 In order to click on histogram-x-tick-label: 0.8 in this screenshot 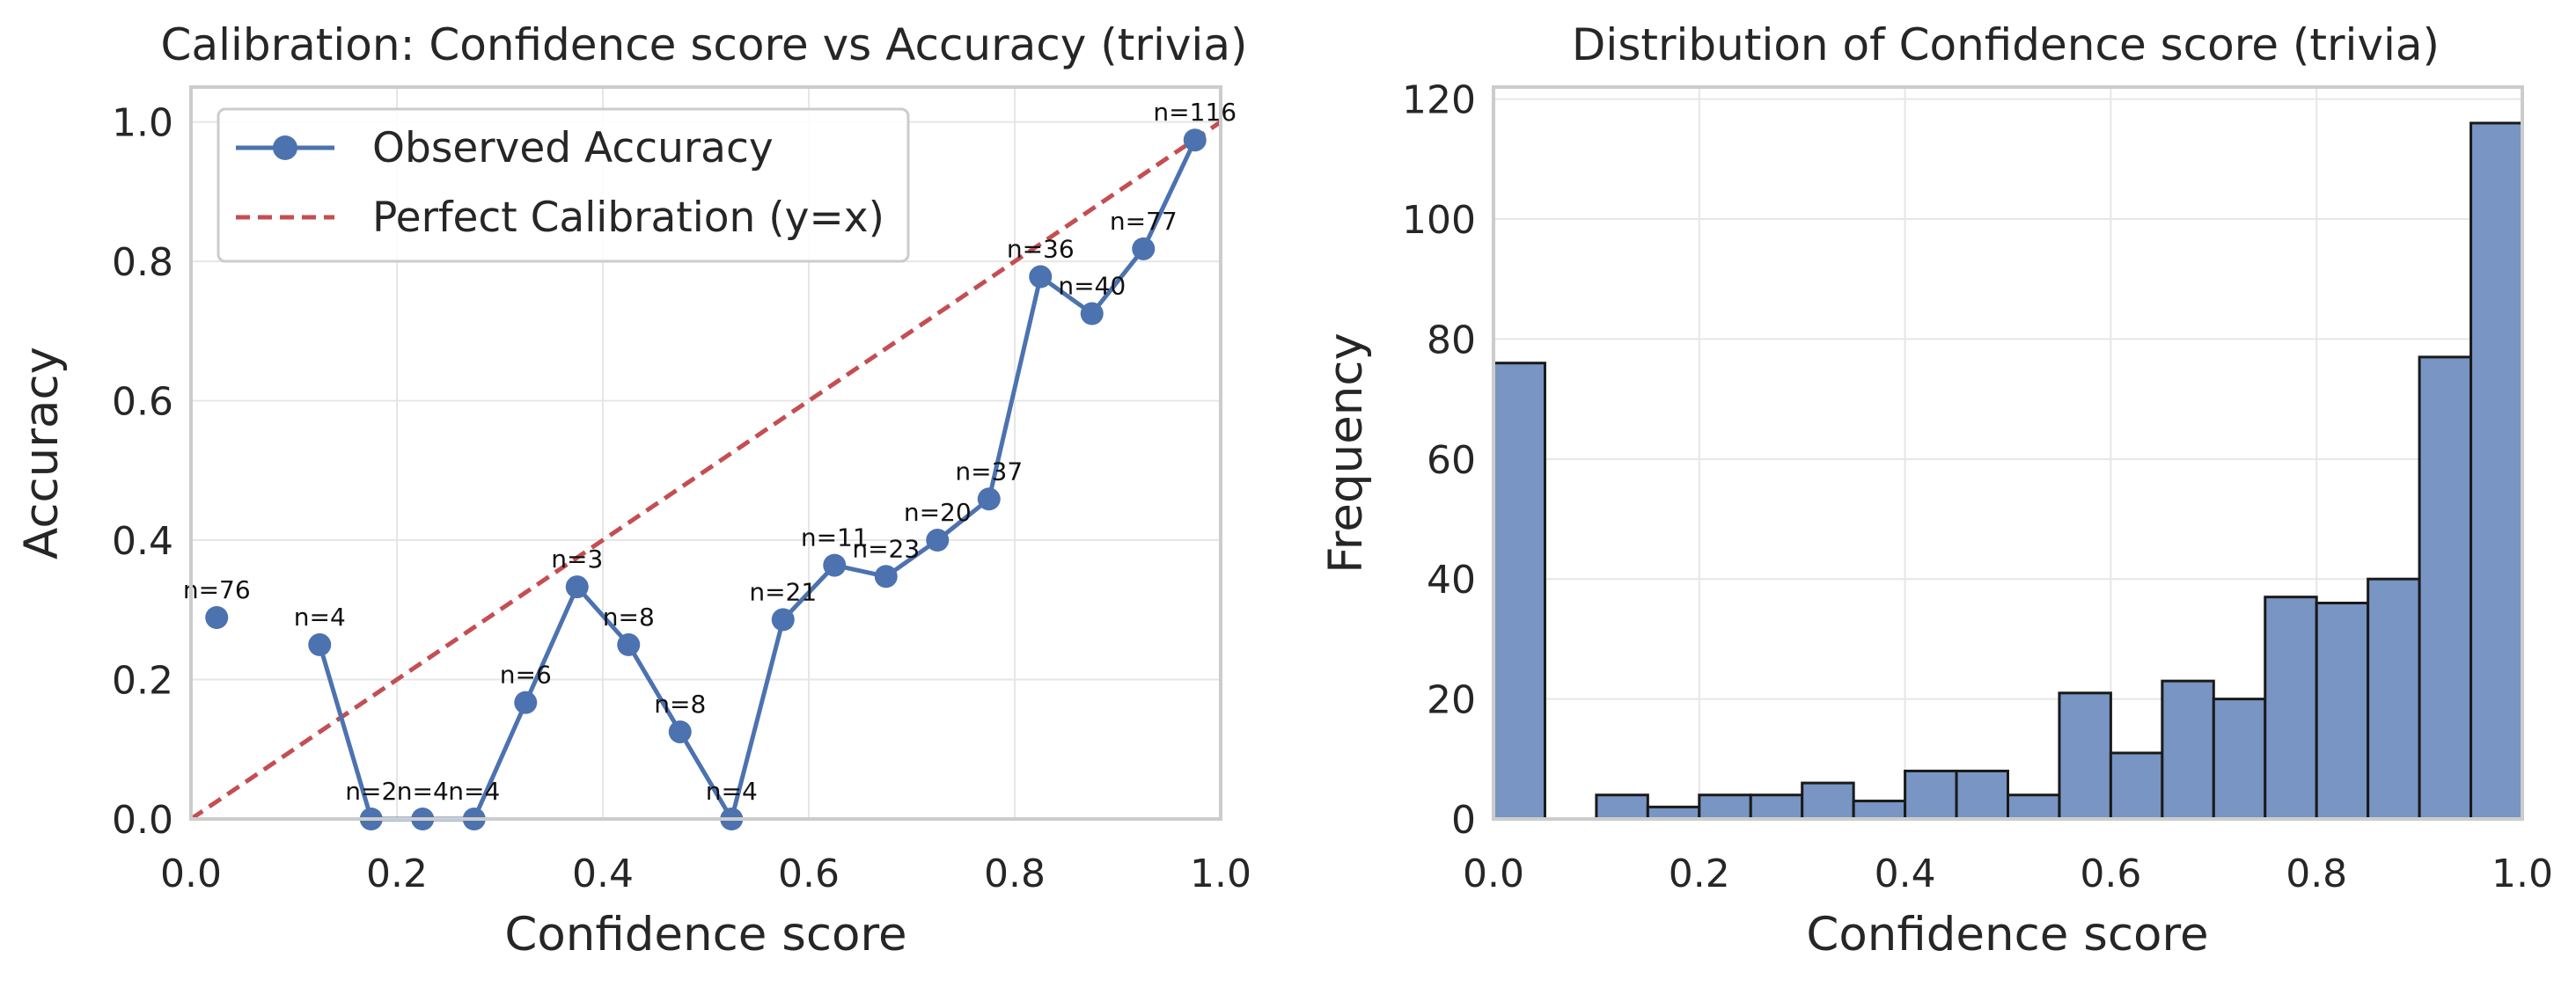, I will do `click(2316, 874)`.